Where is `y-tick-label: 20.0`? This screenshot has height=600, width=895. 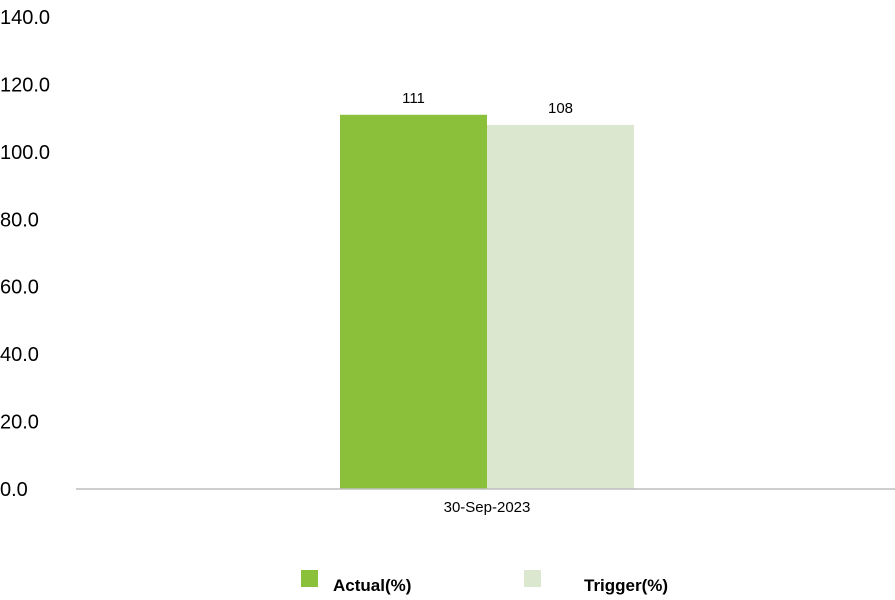
y-tick-label: 20.0 is located at coordinates (19, 423).